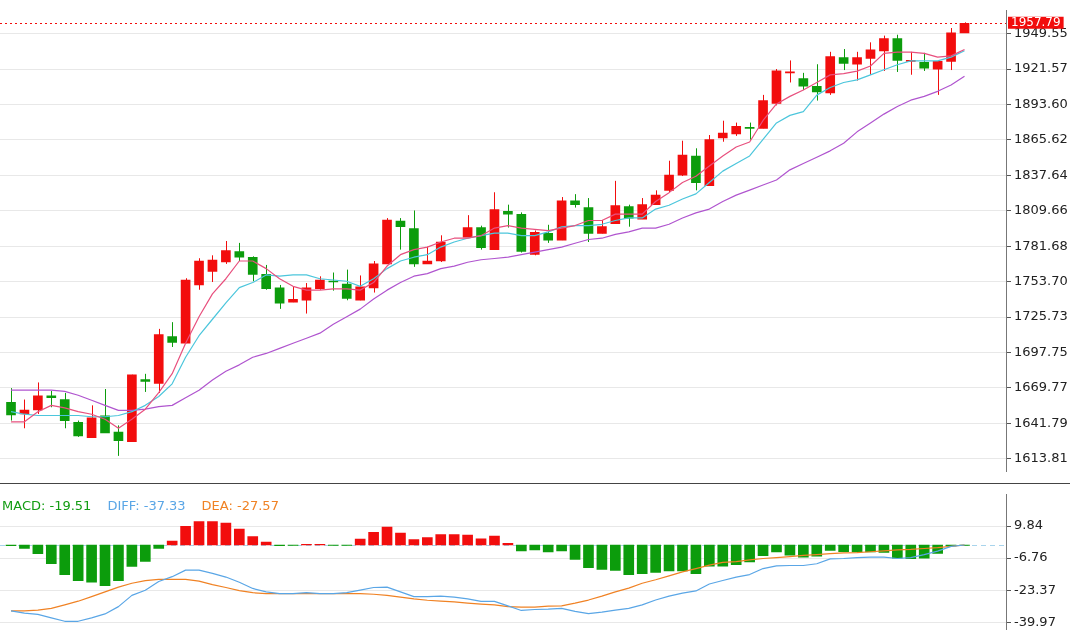 The height and width of the screenshot is (638, 1070). What do you see at coordinates (240, 506) in the screenshot?
I see `text: DEA: -27.57` at bounding box center [240, 506].